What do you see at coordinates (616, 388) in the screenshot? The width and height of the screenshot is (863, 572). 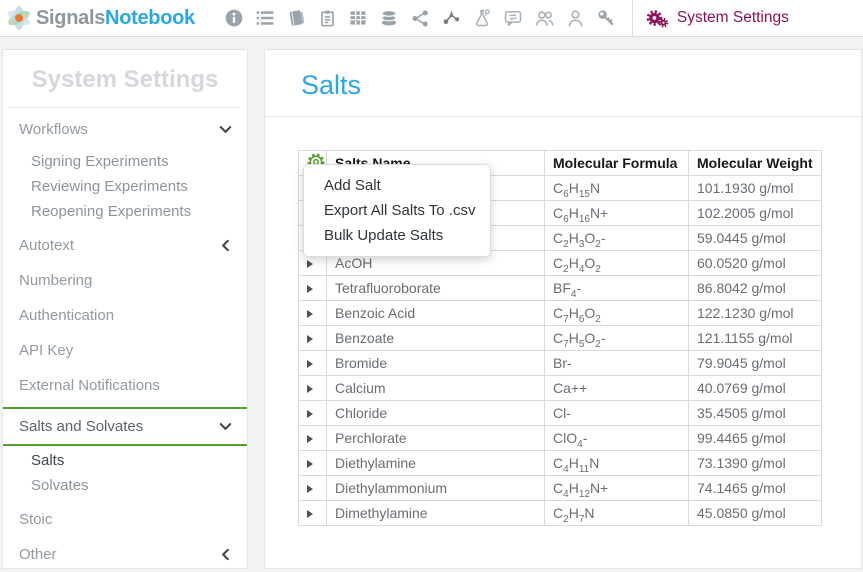 I see `molecular-formula-cell: Ca++` at bounding box center [616, 388].